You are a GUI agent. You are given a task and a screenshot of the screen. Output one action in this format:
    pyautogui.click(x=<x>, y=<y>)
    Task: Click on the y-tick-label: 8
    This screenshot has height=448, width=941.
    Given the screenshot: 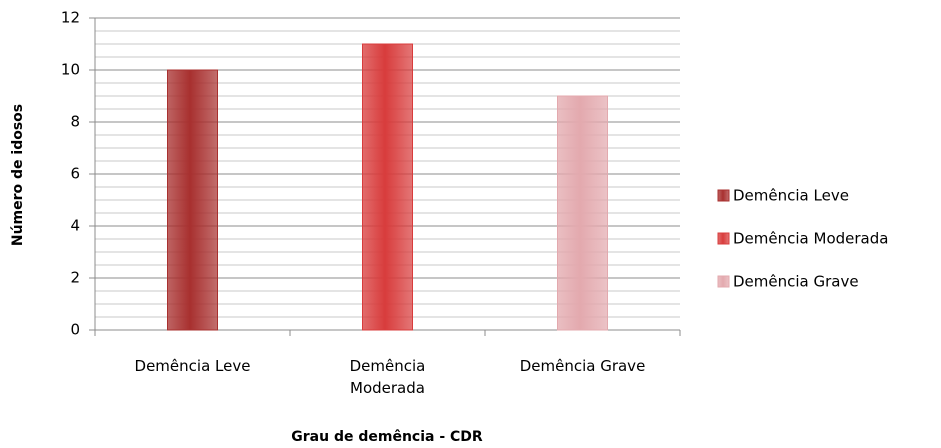 What is the action you would take?
    pyautogui.click(x=75, y=122)
    